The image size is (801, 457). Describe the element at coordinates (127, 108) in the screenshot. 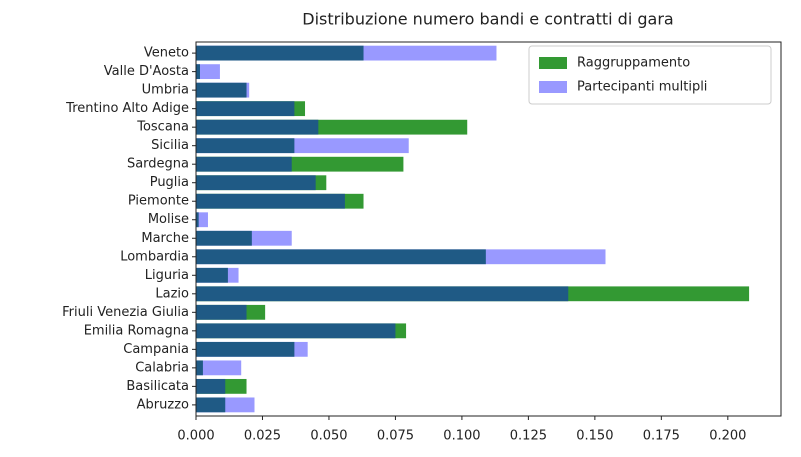

I see `y-tick-label: Trentino Alto Adige` at that location.